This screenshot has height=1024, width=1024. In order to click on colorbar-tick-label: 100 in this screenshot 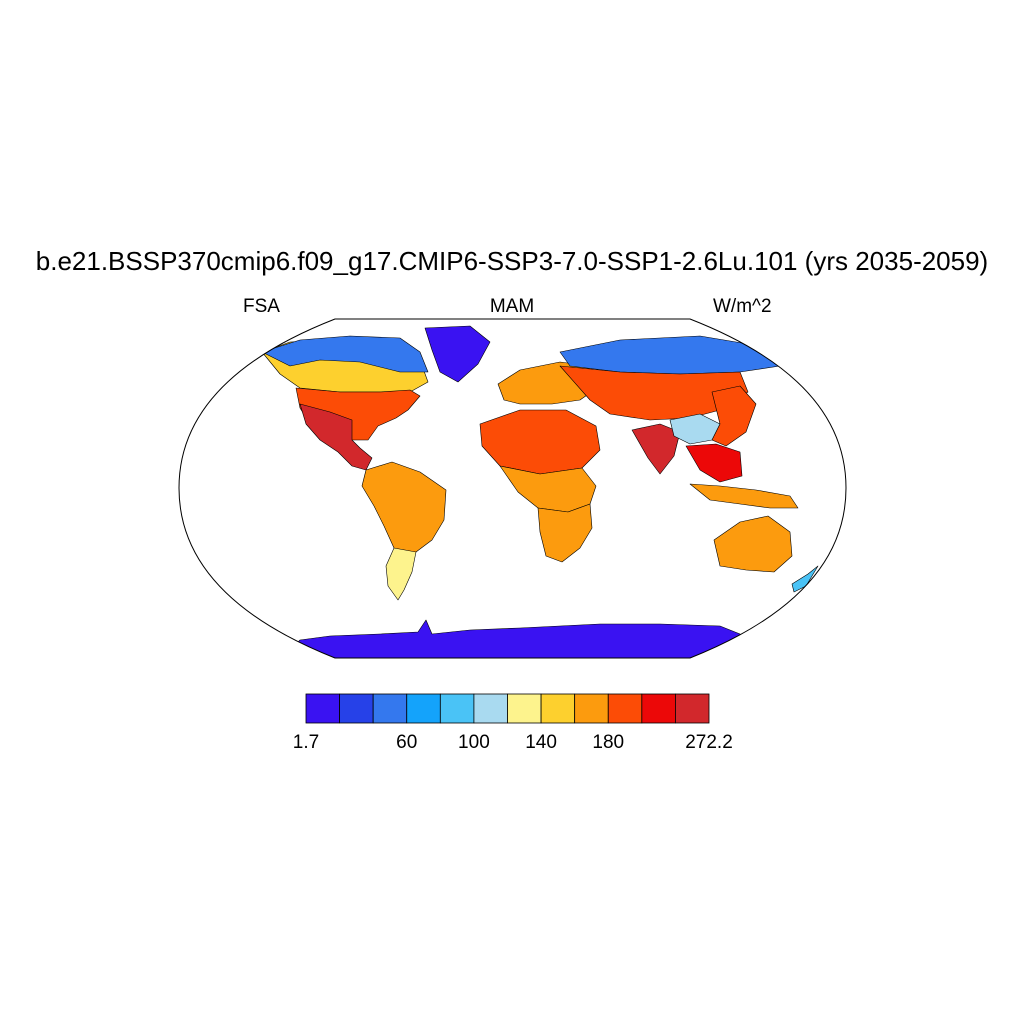, I will do `click(474, 742)`.